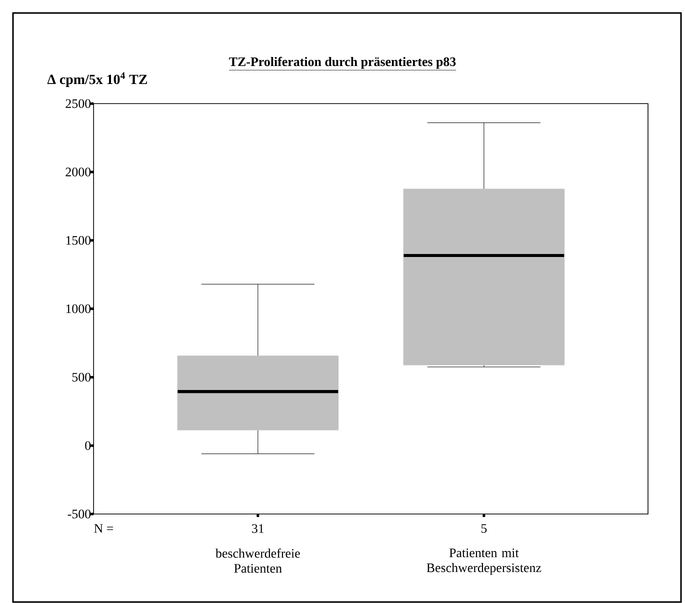 This screenshot has height=603, width=685. What do you see at coordinates (258, 528) in the screenshot?
I see `text: 31` at bounding box center [258, 528].